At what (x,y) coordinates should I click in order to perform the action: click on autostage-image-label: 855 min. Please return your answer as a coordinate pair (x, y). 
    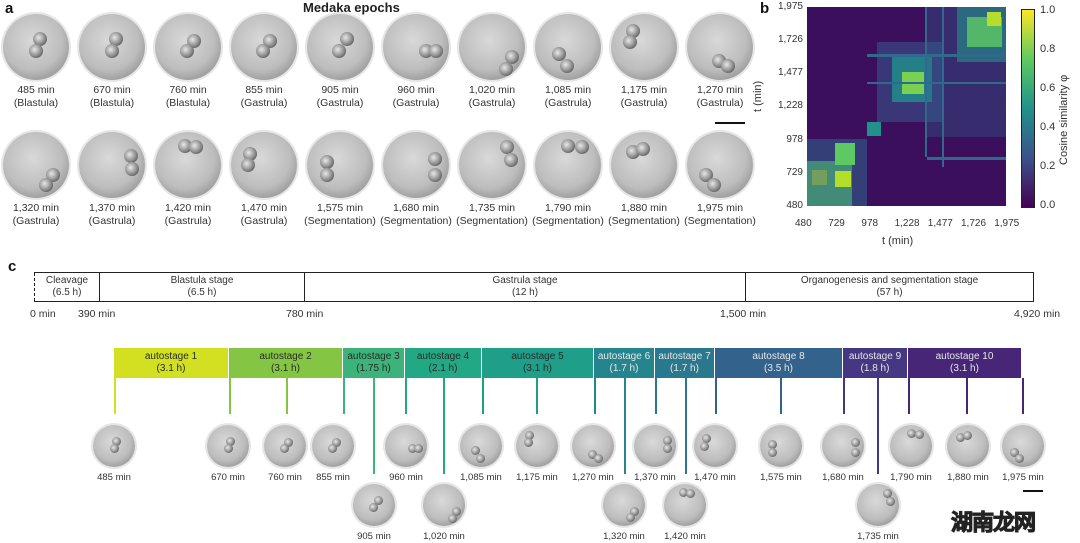
    Looking at the image, I should click on (333, 477).